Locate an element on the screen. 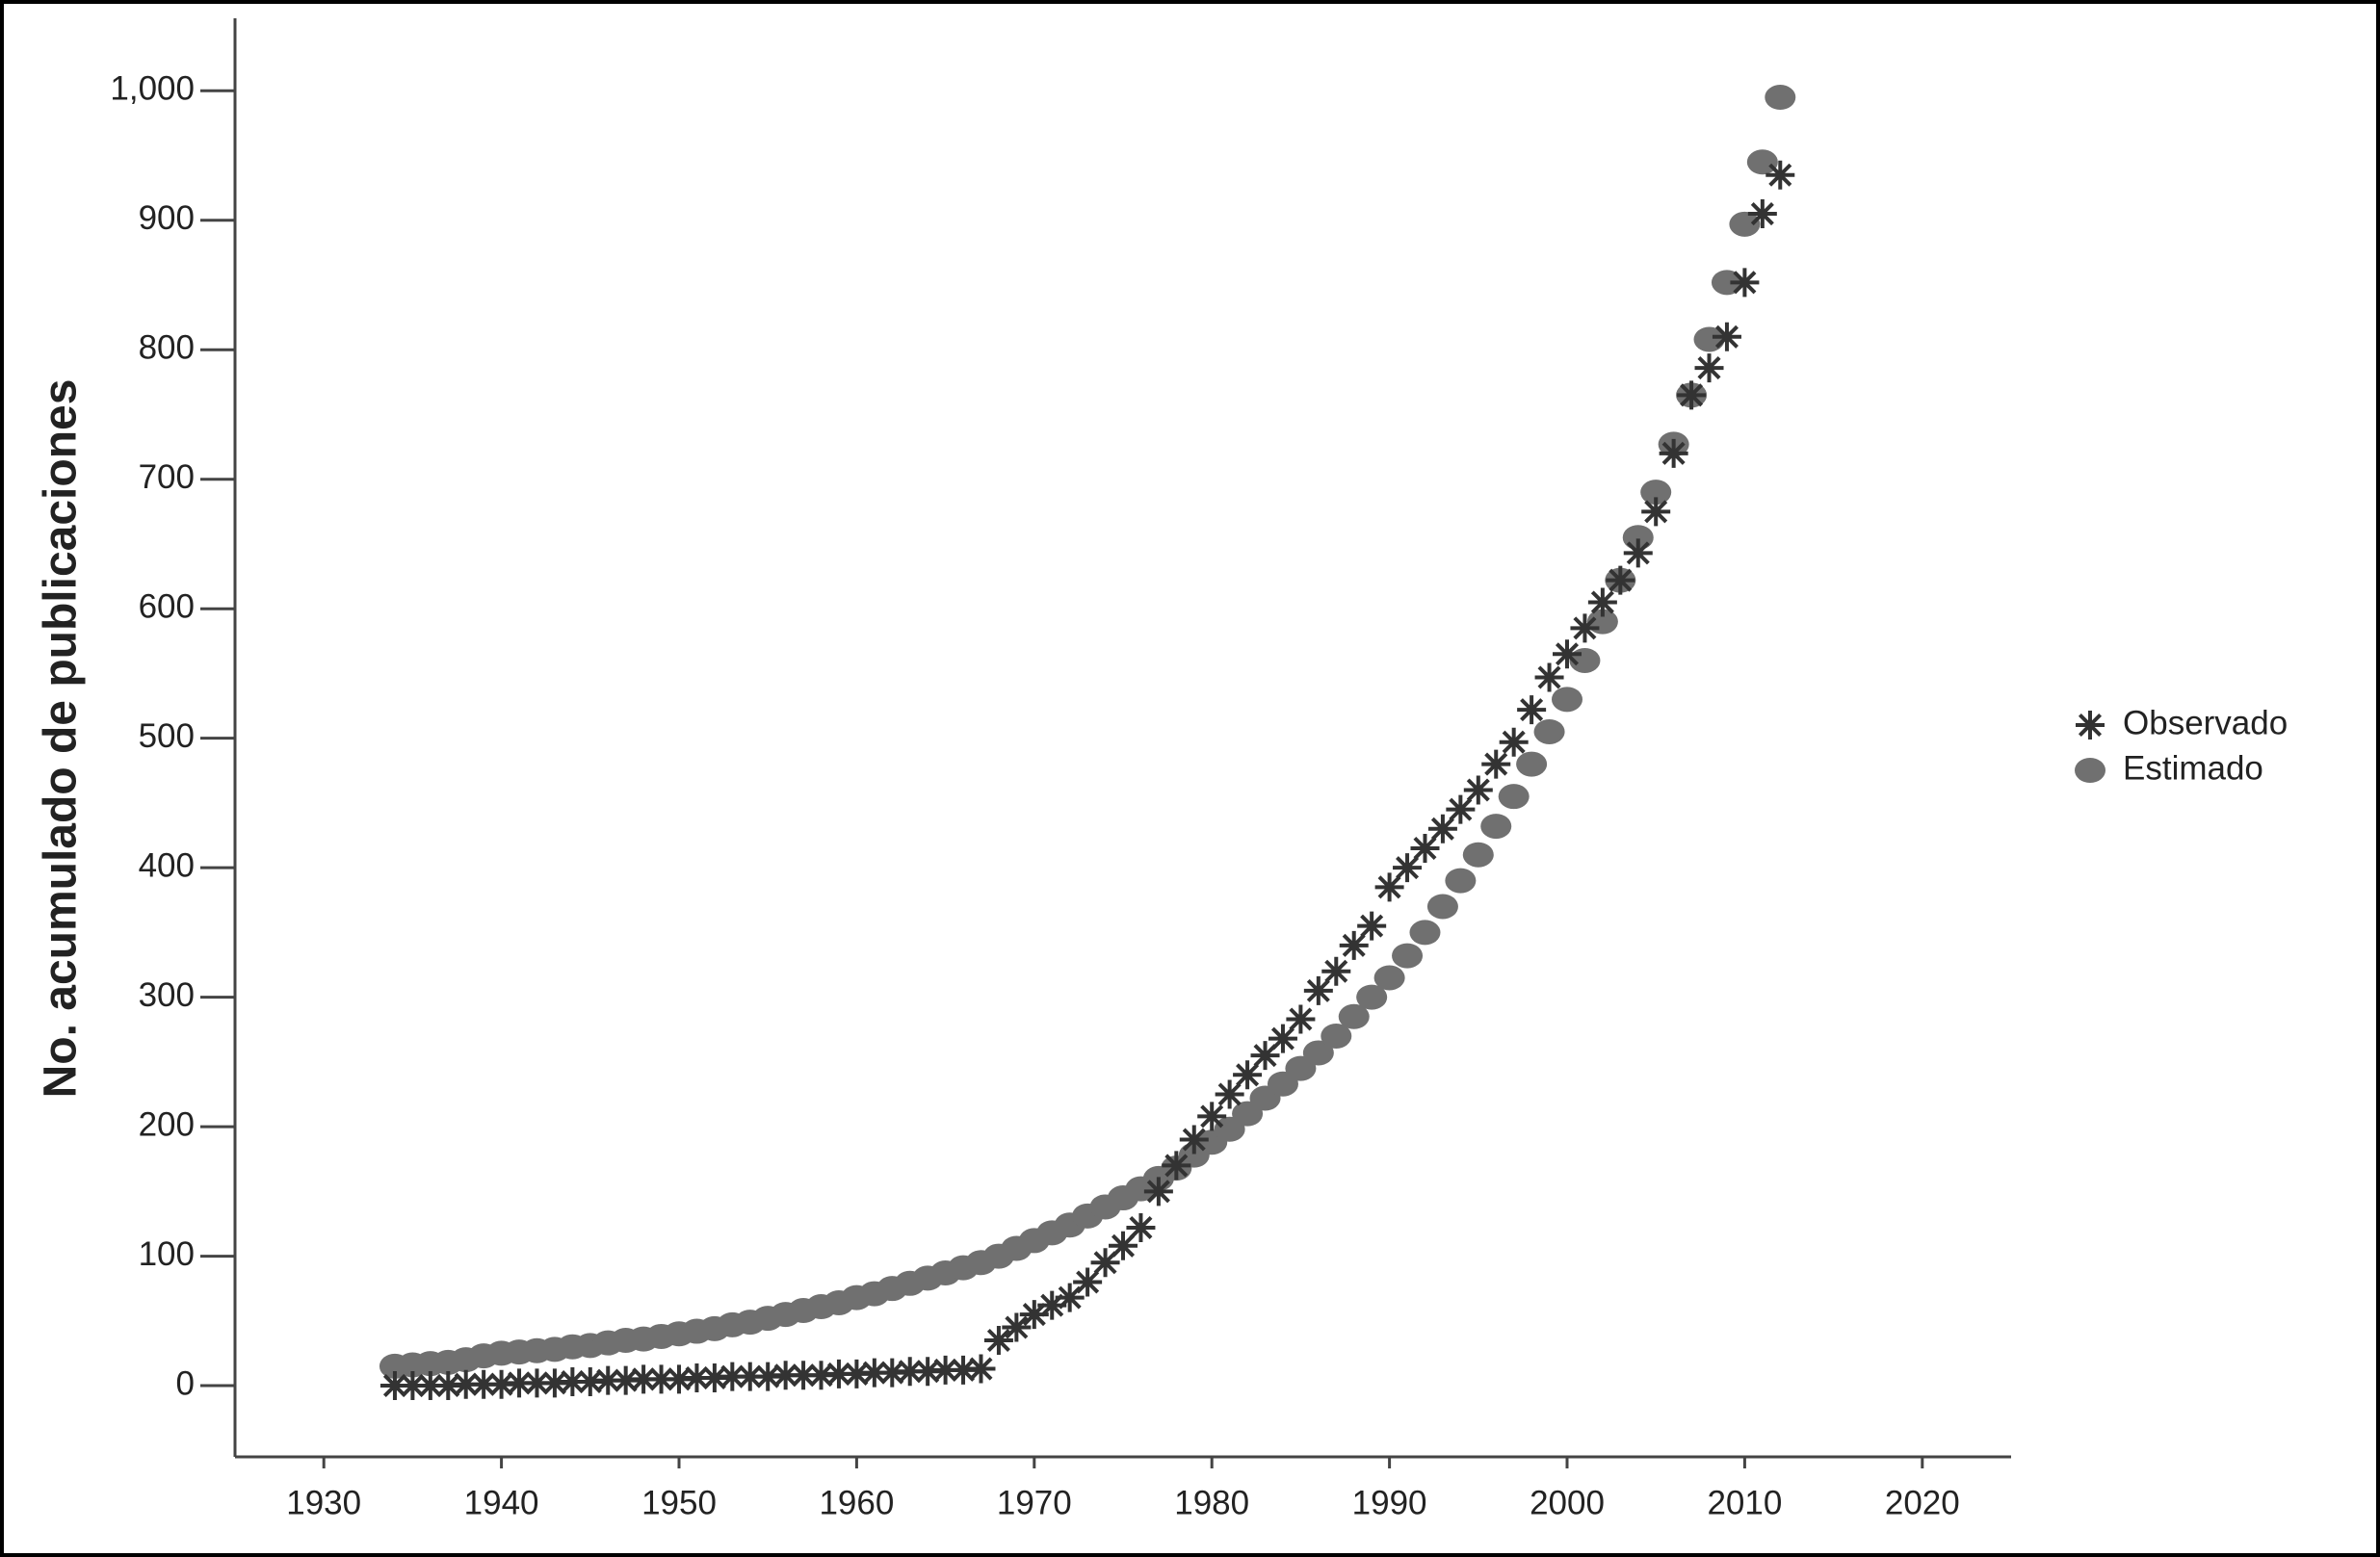 The height and width of the screenshot is (1557, 2380). y-tick-label: 600 is located at coordinates (167, 606).